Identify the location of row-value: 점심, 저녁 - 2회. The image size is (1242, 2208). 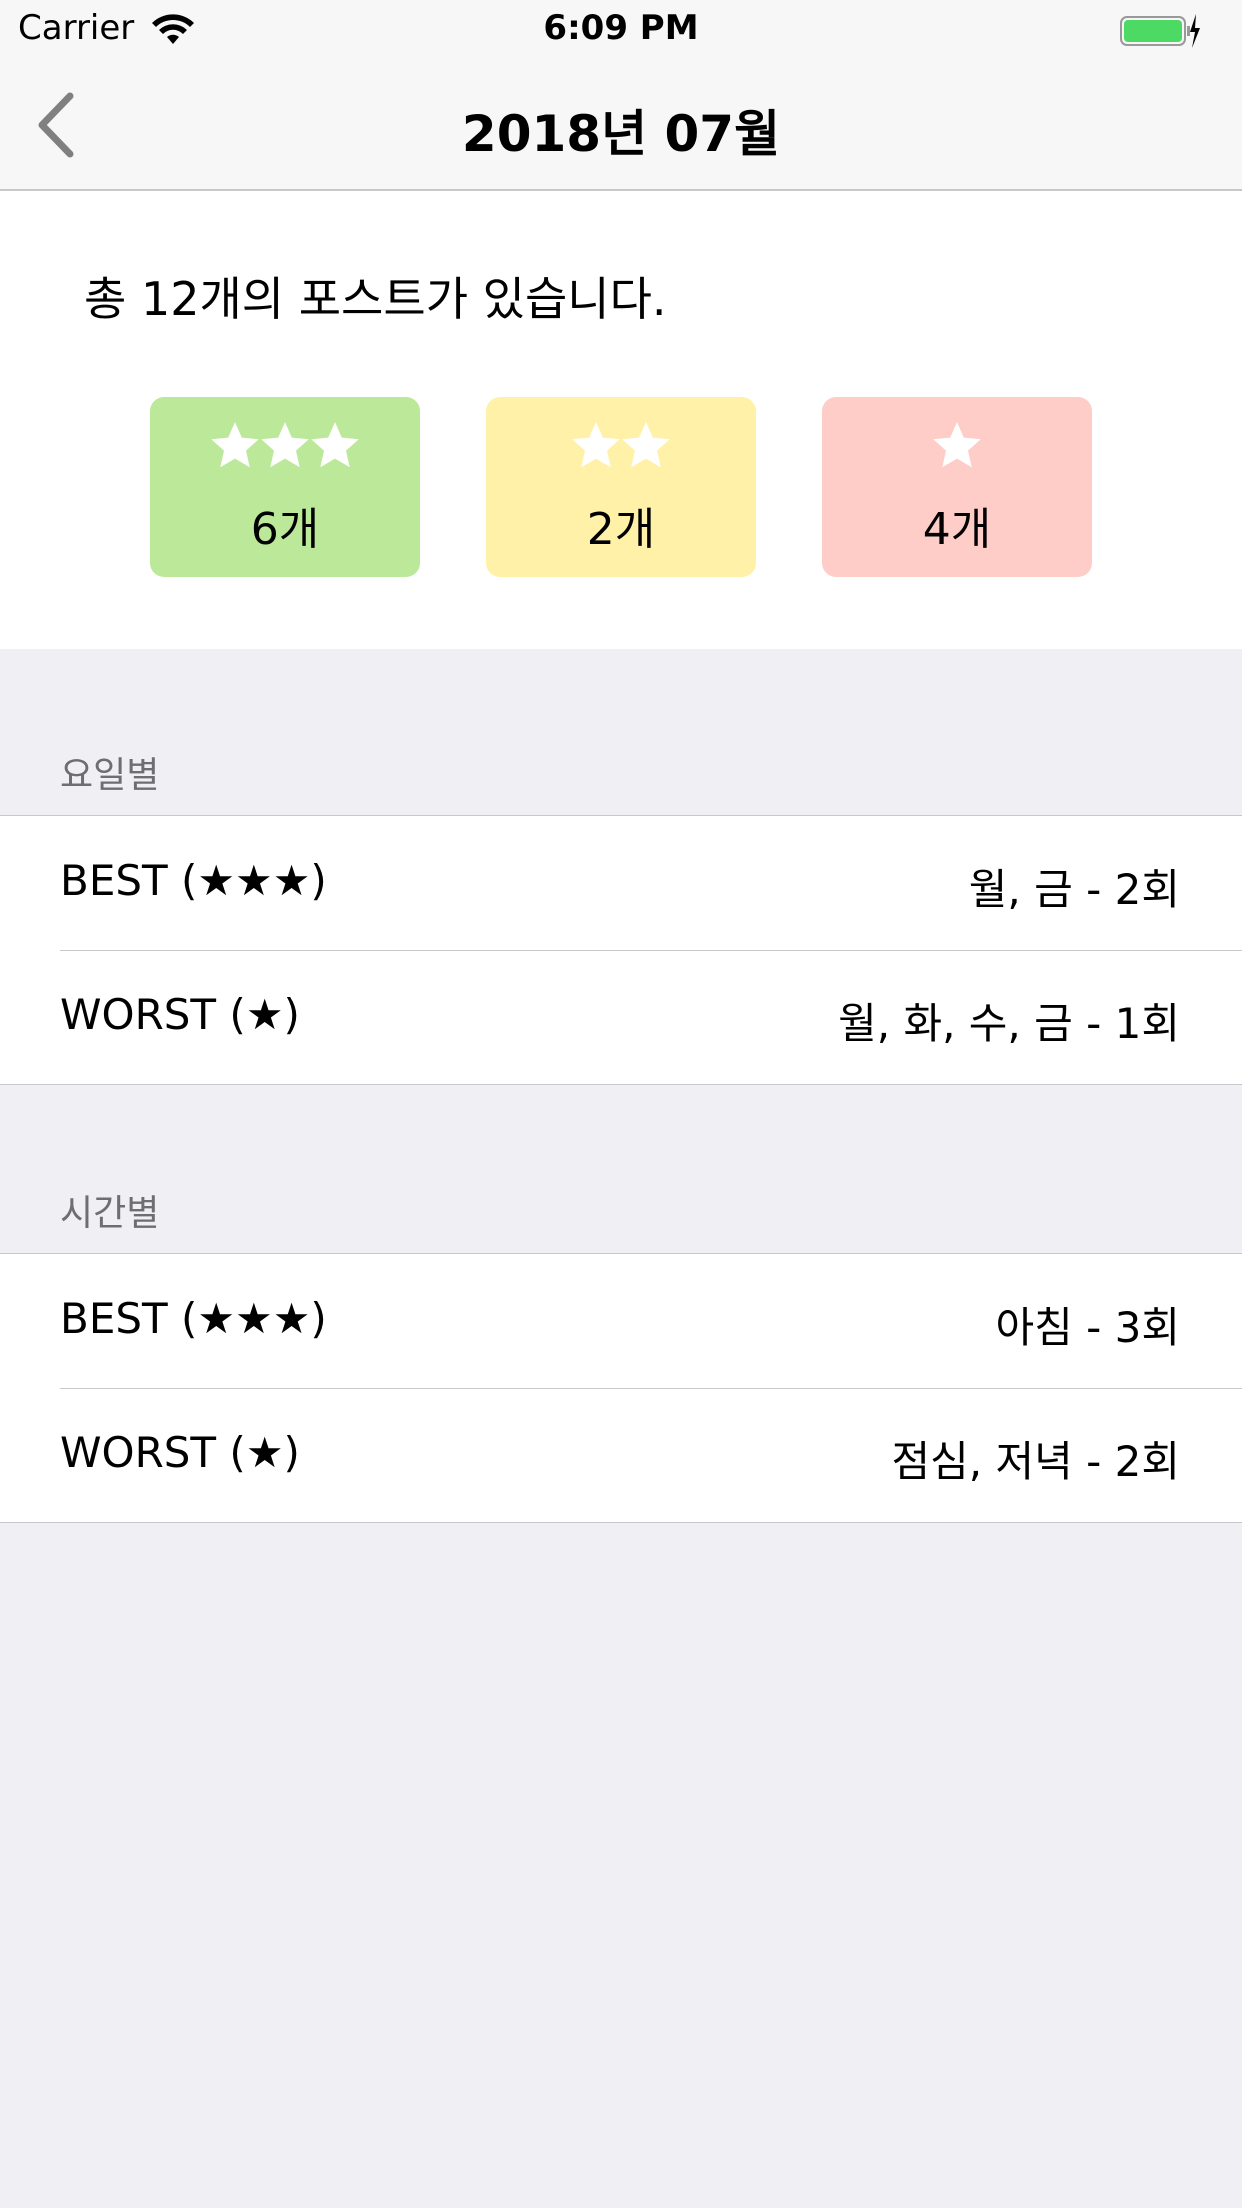
(1035, 1461).